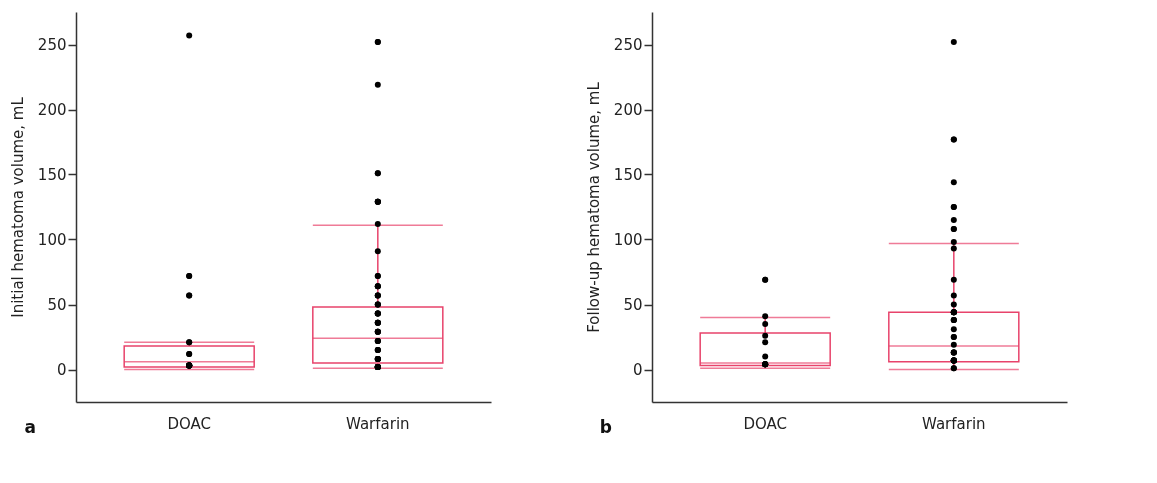 This screenshot has width=1157, height=483. What do you see at coordinates (30, 427) in the screenshot?
I see `text: a` at bounding box center [30, 427].